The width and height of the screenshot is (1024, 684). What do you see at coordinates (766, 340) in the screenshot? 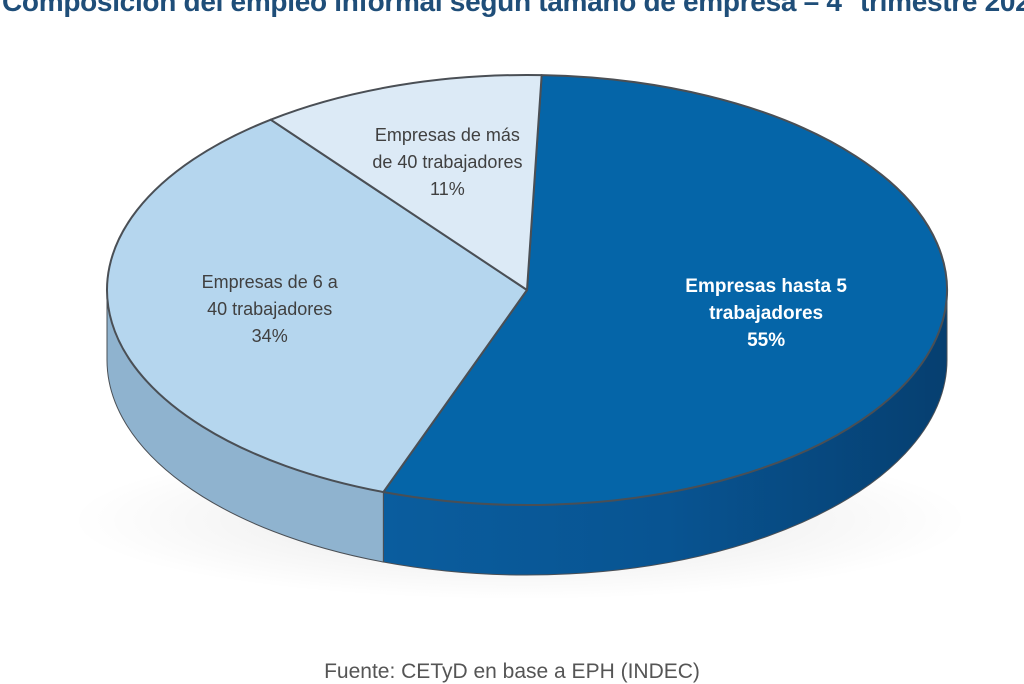
I see `slice-percent-label: 55%` at bounding box center [766, 340].